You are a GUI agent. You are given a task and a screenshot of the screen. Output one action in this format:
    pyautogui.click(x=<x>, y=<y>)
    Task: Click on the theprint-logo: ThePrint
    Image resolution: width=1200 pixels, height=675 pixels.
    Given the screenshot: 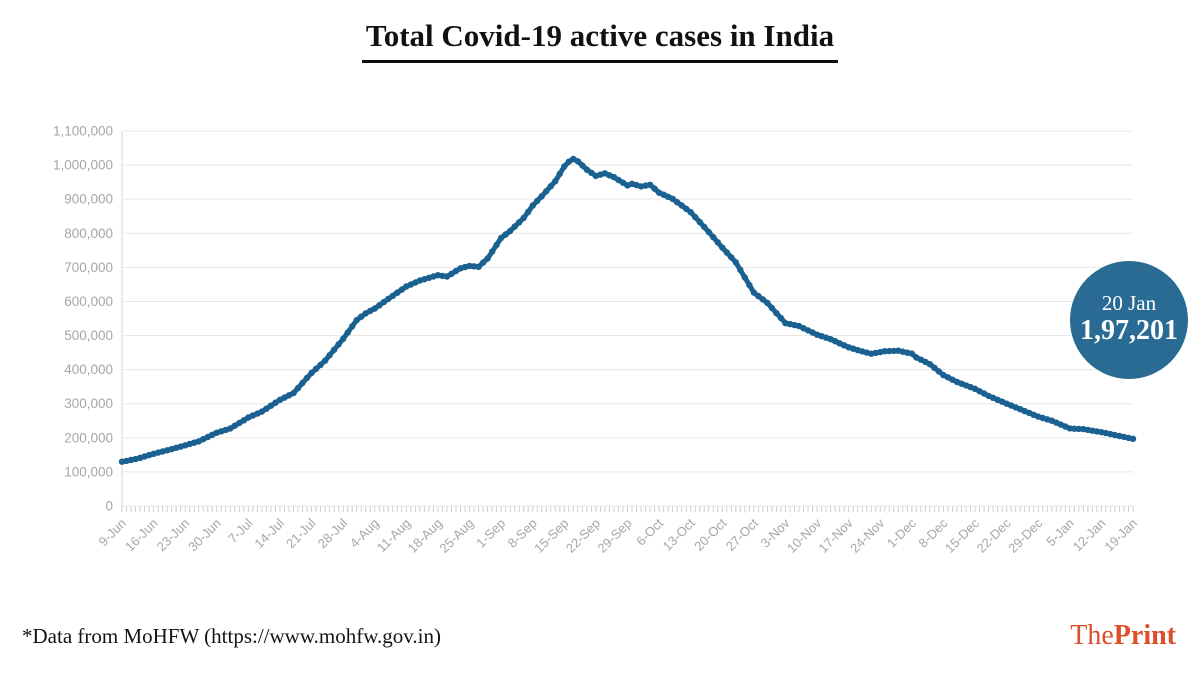 What is the action you would take?
    pyautogui.click(x=1123, y=636)
    